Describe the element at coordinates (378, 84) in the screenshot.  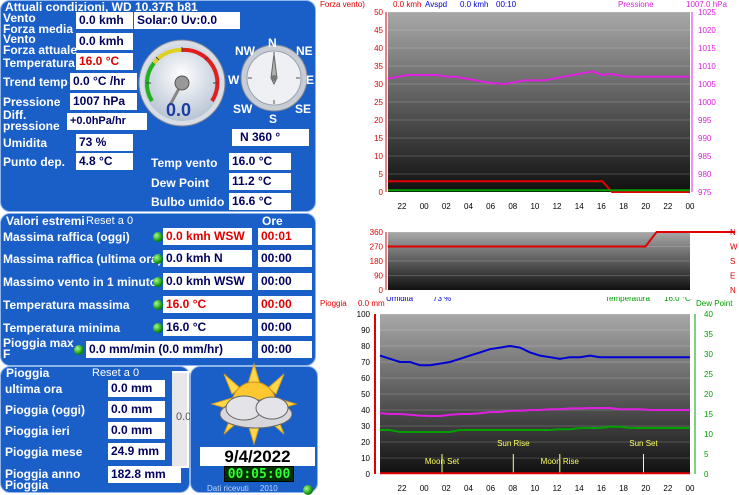
I see `y-left-tick: 30` at that location.